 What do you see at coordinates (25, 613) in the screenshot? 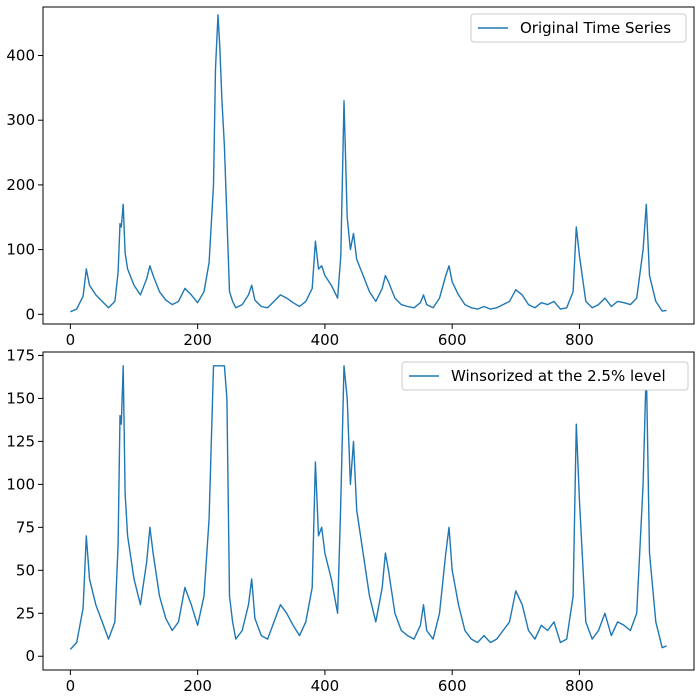
I see `y-tick-label-winsorized: 25` at bounding box center [25, 613].